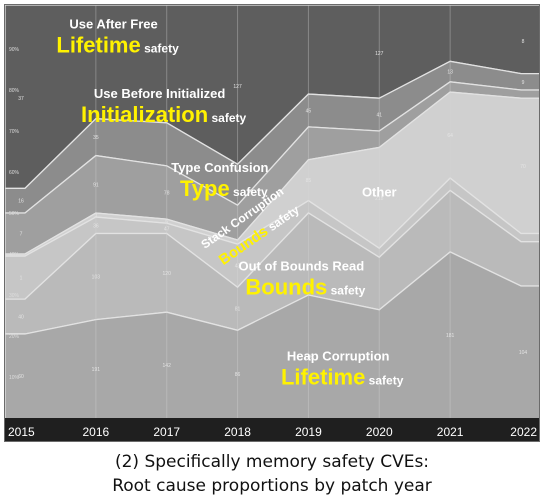  I want to click on point-label: 7, so click(21, 235).